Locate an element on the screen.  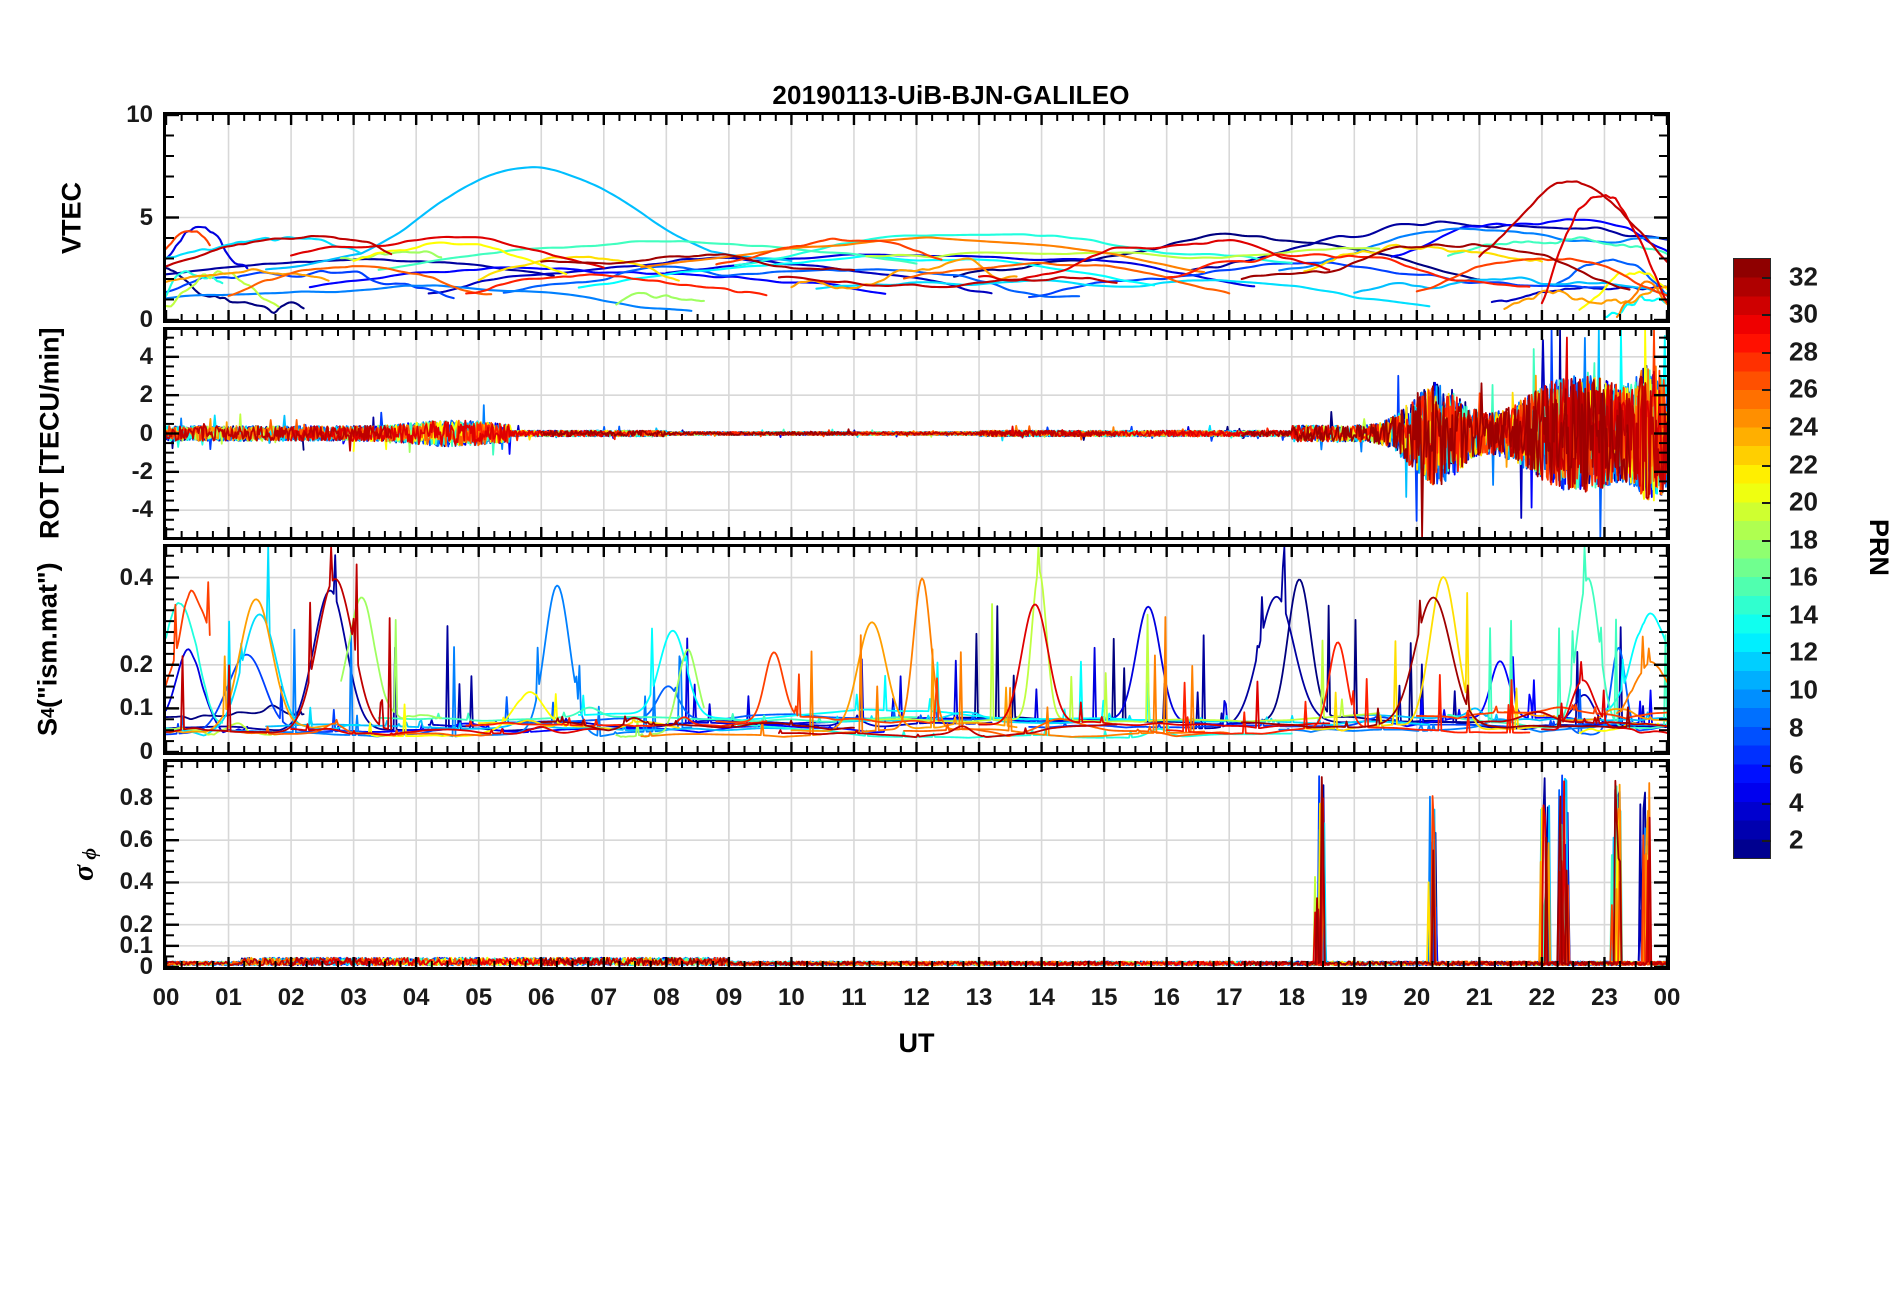
colorbar-tick-label: 20 is located at coordinates (1803, 501).